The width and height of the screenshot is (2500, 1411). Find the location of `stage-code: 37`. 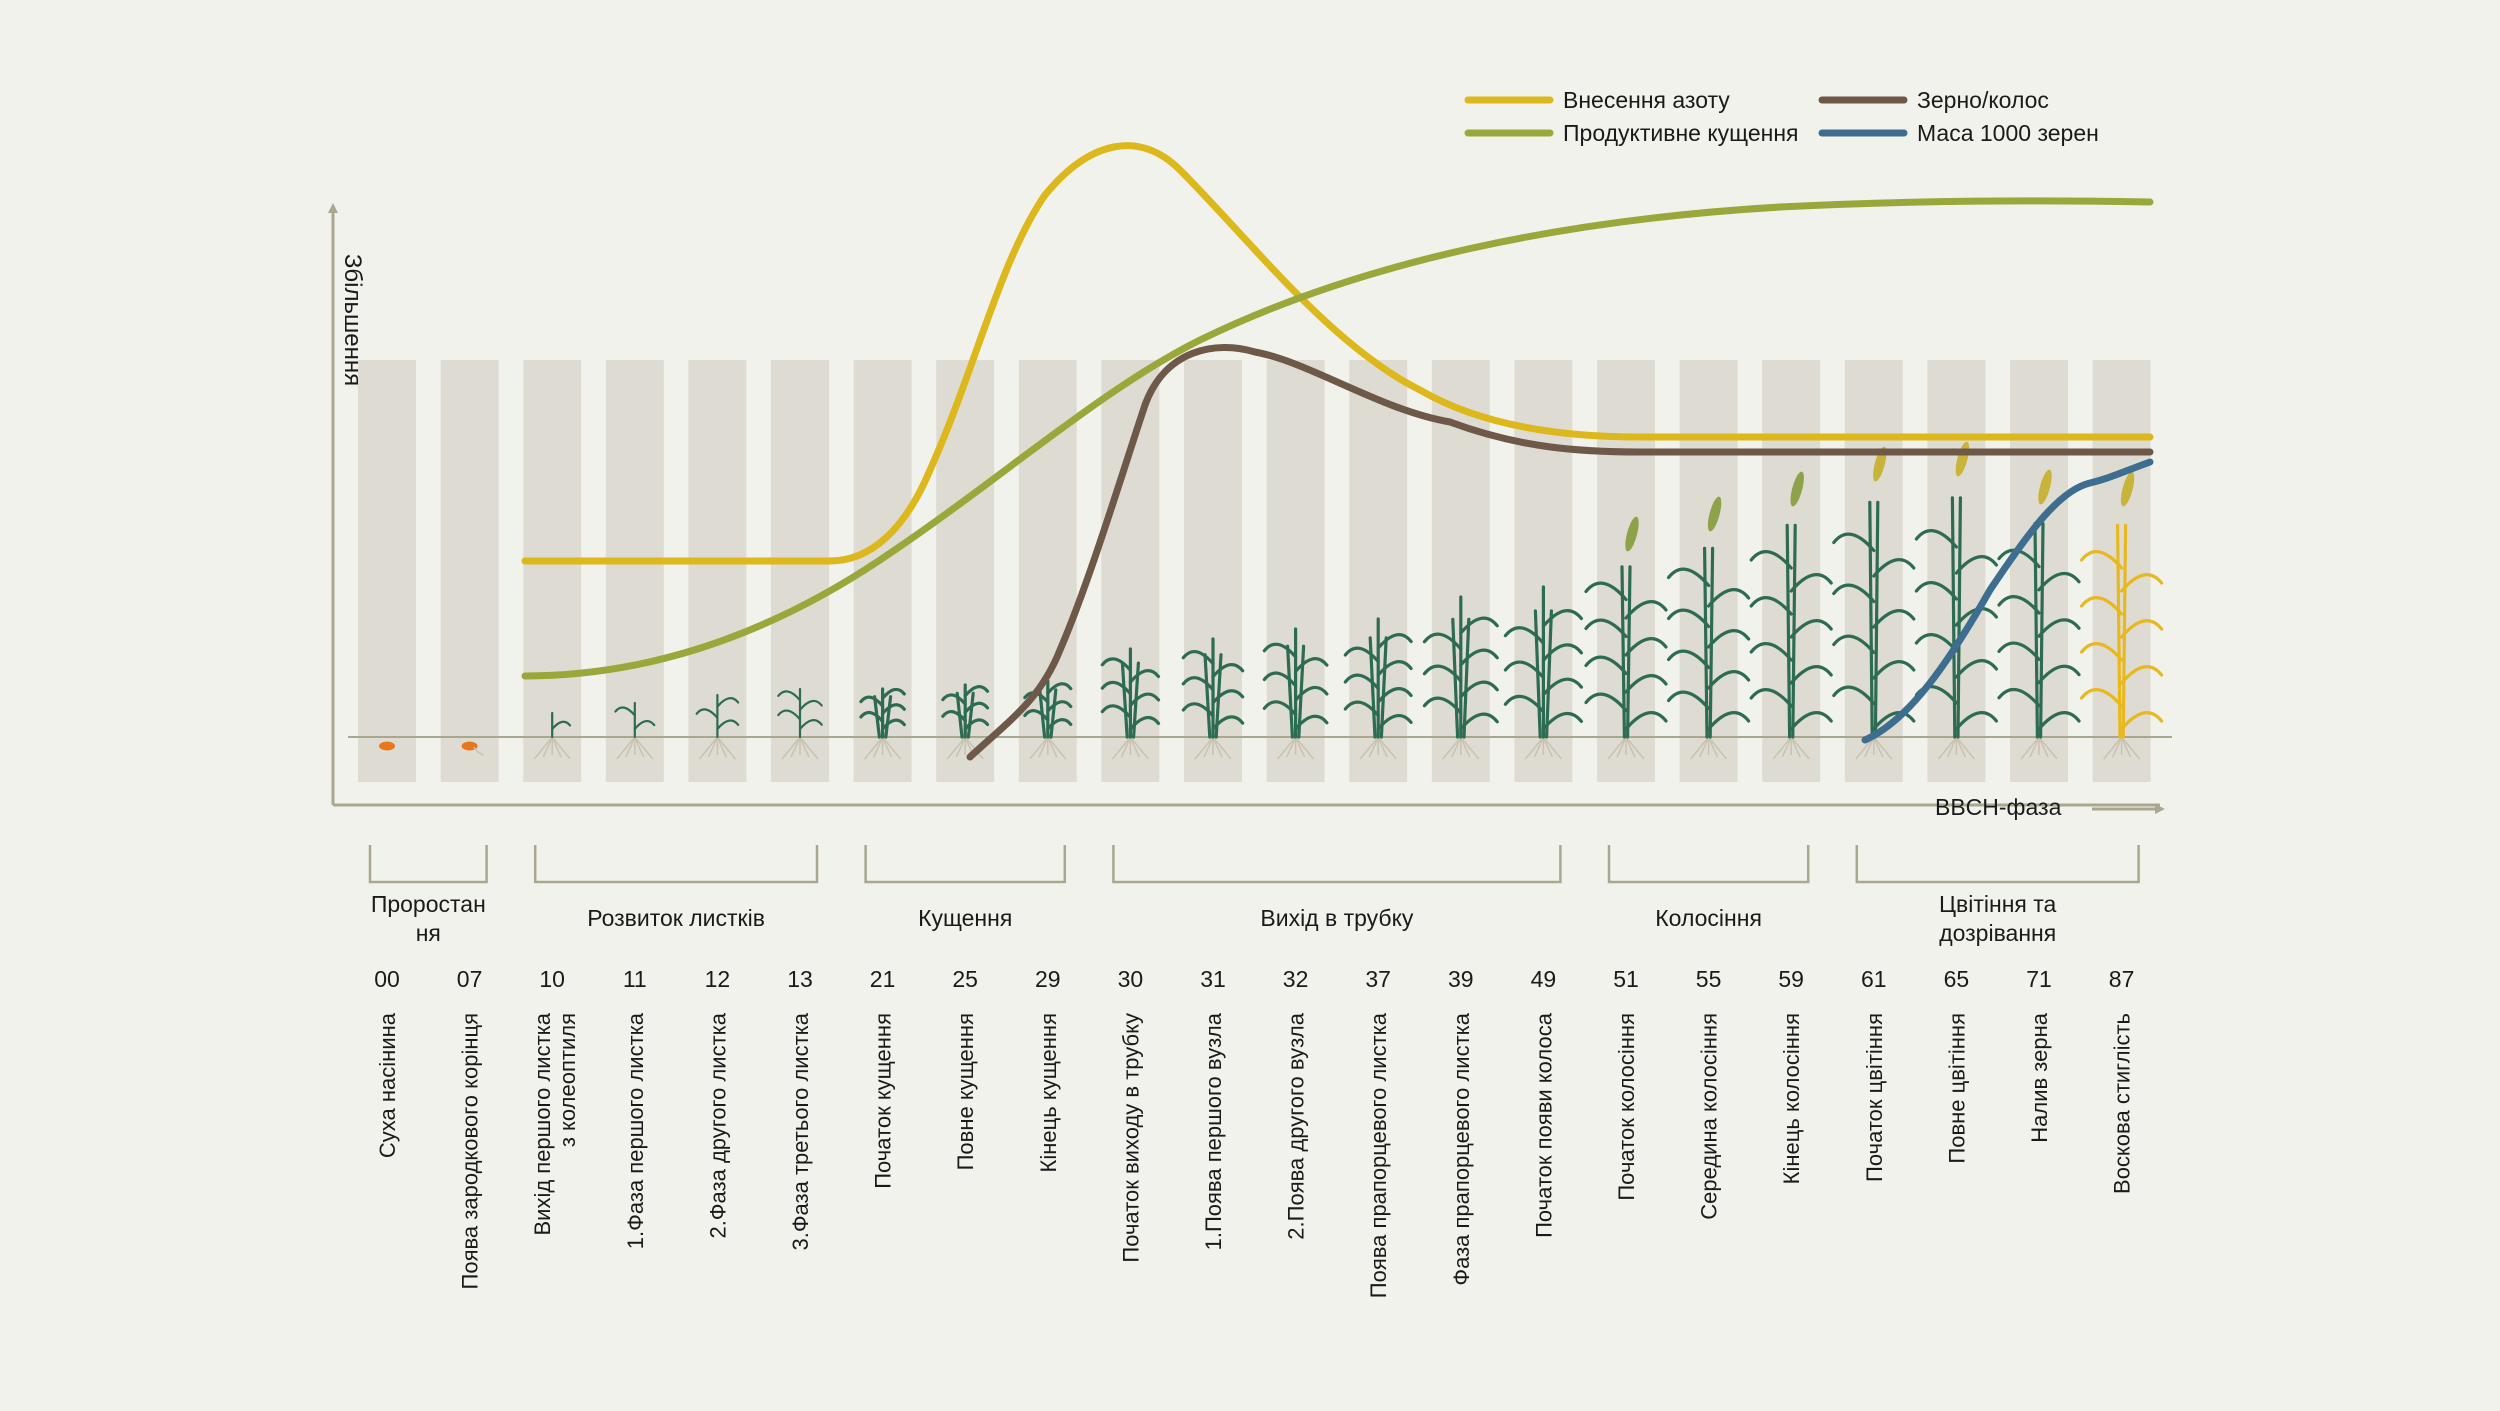

stage-code: 37 is located at coordinates (1378, 979).